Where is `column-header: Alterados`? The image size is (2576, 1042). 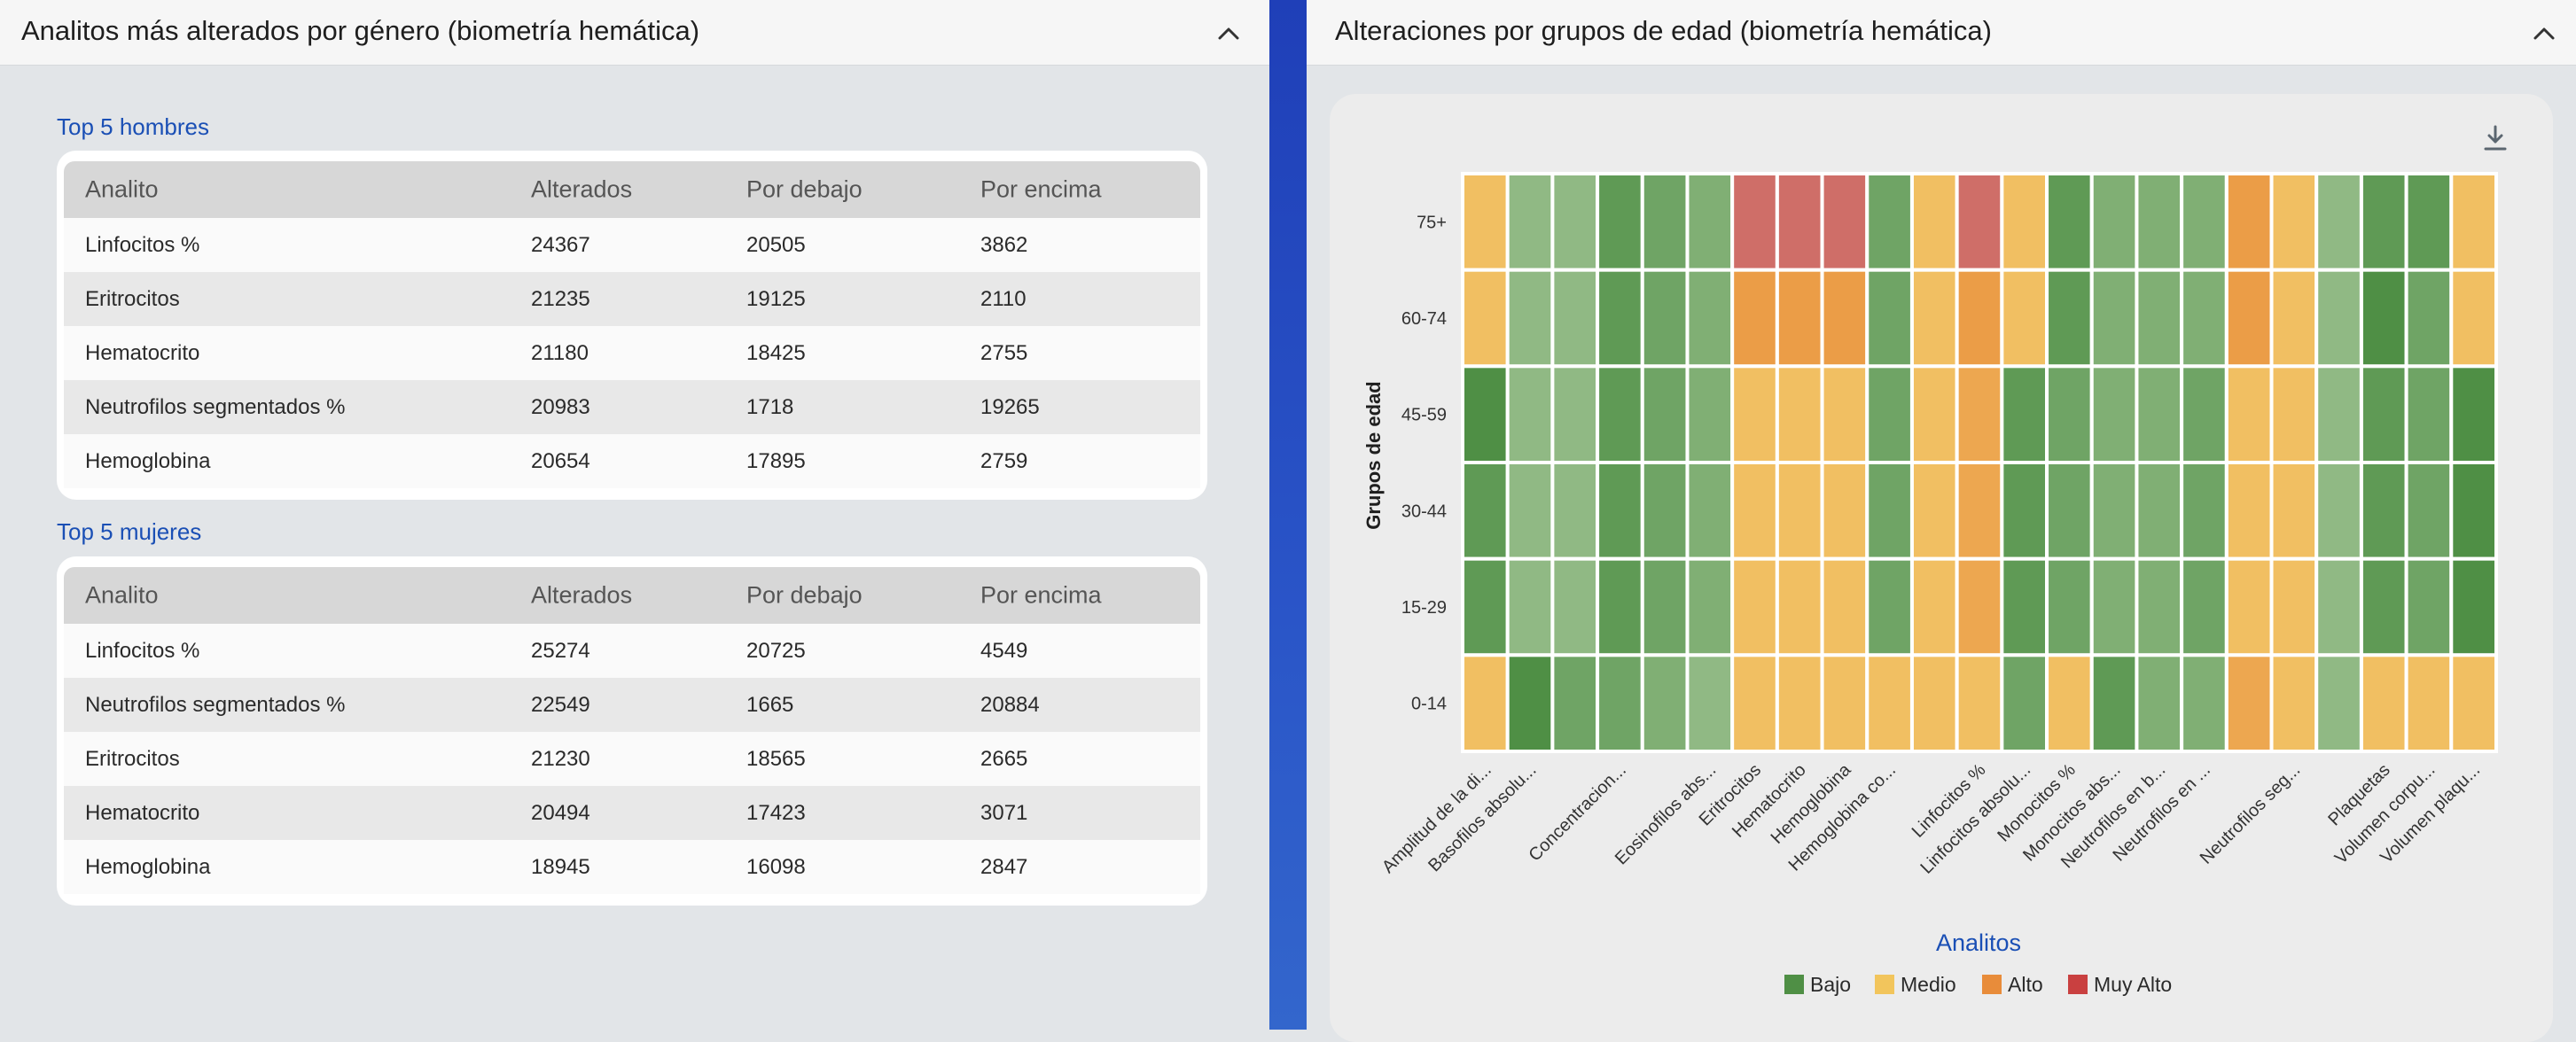
column-header: Alterados is located at coordinates (582, 595).